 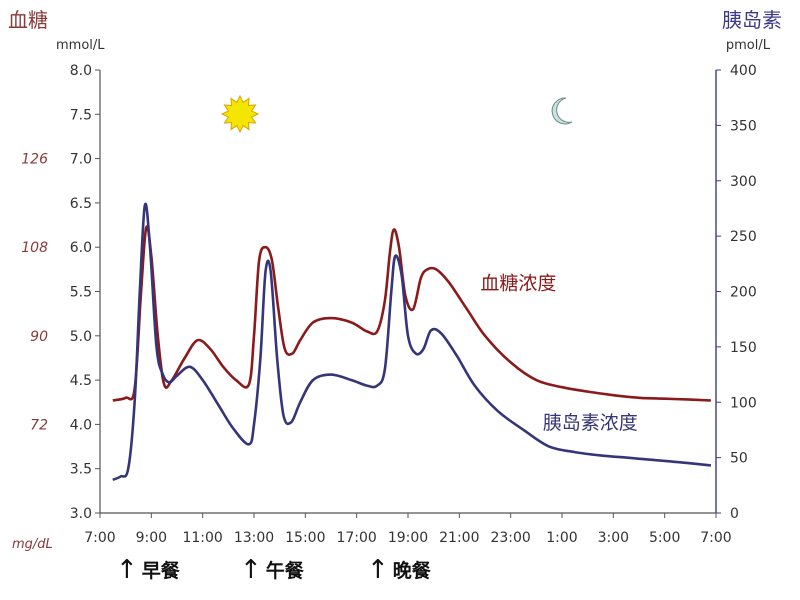 I want to click on left-tick-label: 5.5, so click(x=81, y=293).